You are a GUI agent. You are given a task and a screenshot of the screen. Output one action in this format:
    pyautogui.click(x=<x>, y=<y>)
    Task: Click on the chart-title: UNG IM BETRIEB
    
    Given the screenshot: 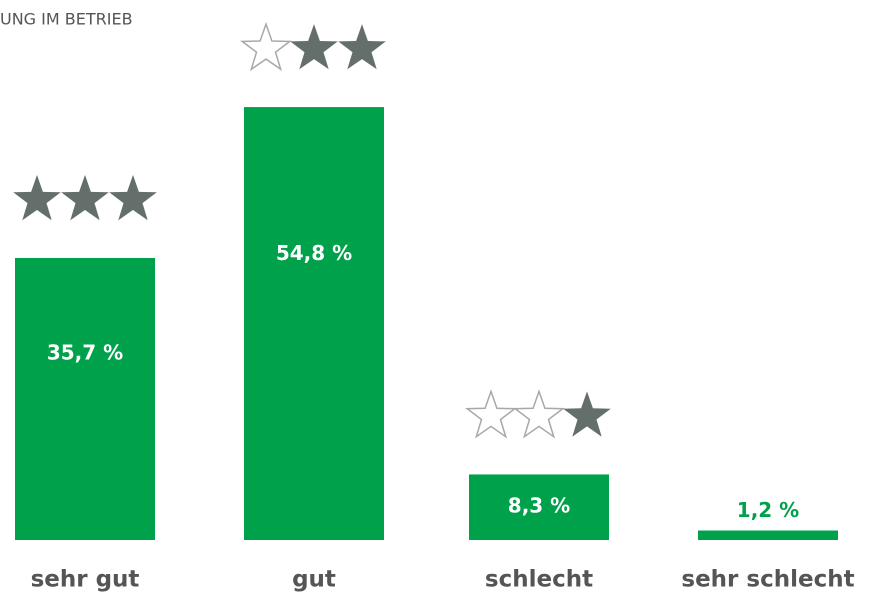 What is the action you would take?
    pyautogui.click(x=66, y=19)
    